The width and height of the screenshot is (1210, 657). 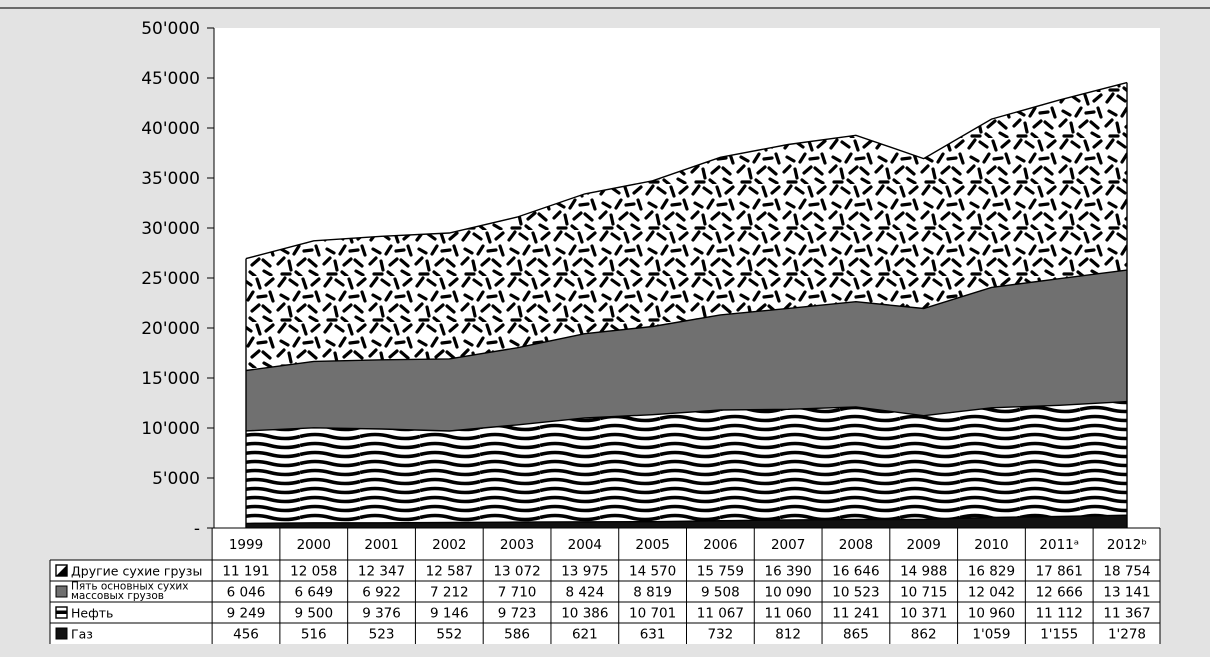 I want to click on table-value: 12 347, so click(x=381, y=572).